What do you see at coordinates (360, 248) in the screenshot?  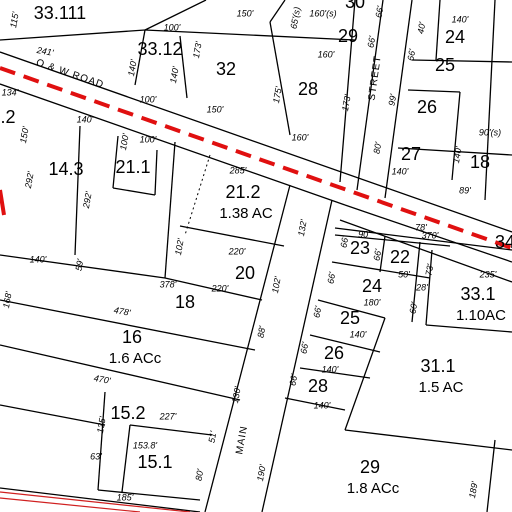 I see `parcel-label: 23` at bounding box center [360, 248].